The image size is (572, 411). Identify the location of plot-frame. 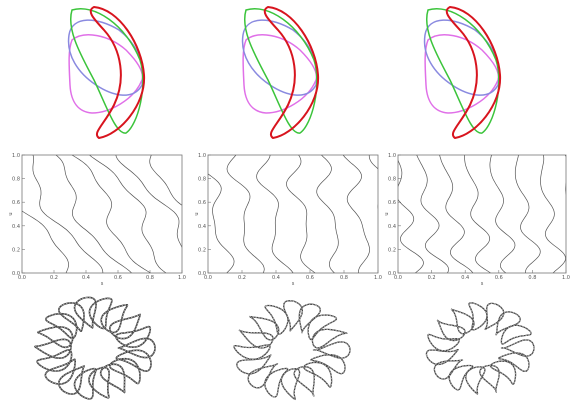
(482, 214).